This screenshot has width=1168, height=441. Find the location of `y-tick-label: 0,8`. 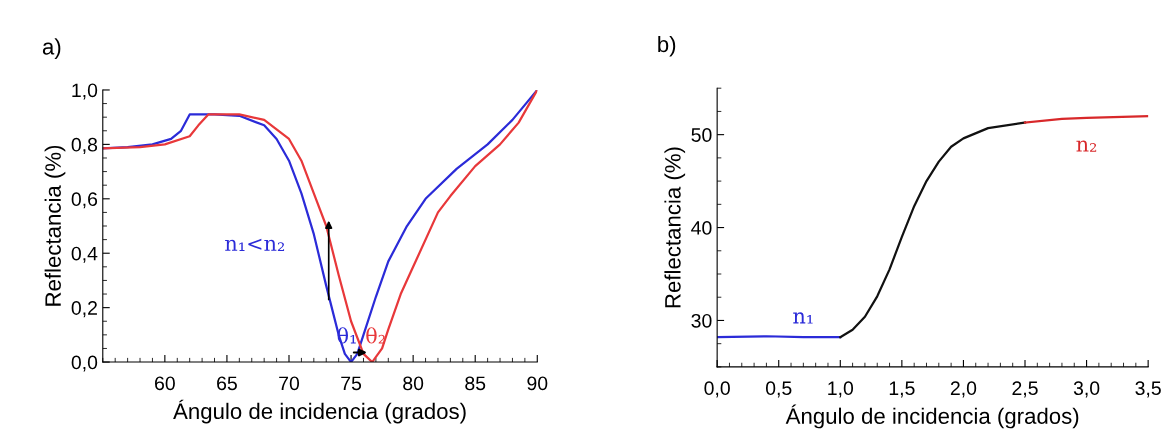

y-tick-label: 0,8 is located at coordinates (84, 145).